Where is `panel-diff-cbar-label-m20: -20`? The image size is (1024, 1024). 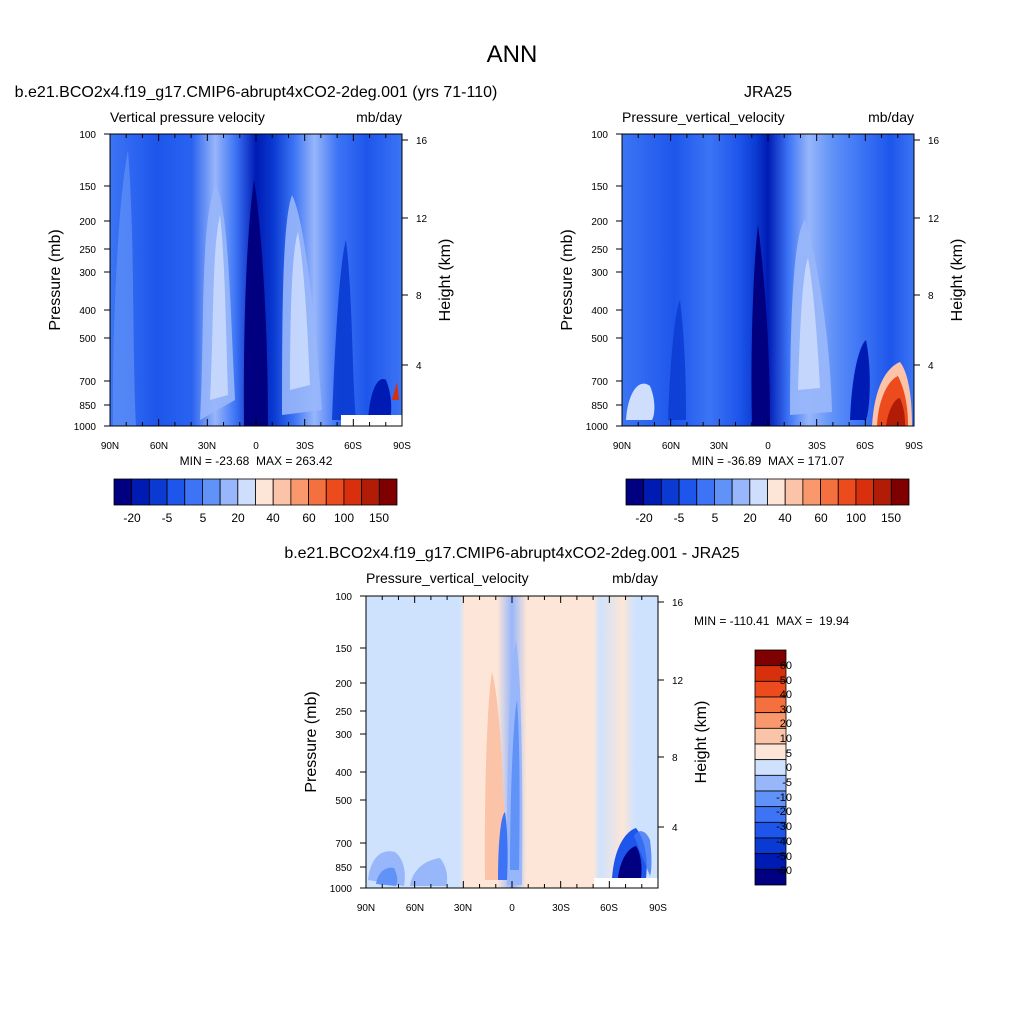
panel-diff-cbar-label-m20: -20 is located at coordinates (784, 812).